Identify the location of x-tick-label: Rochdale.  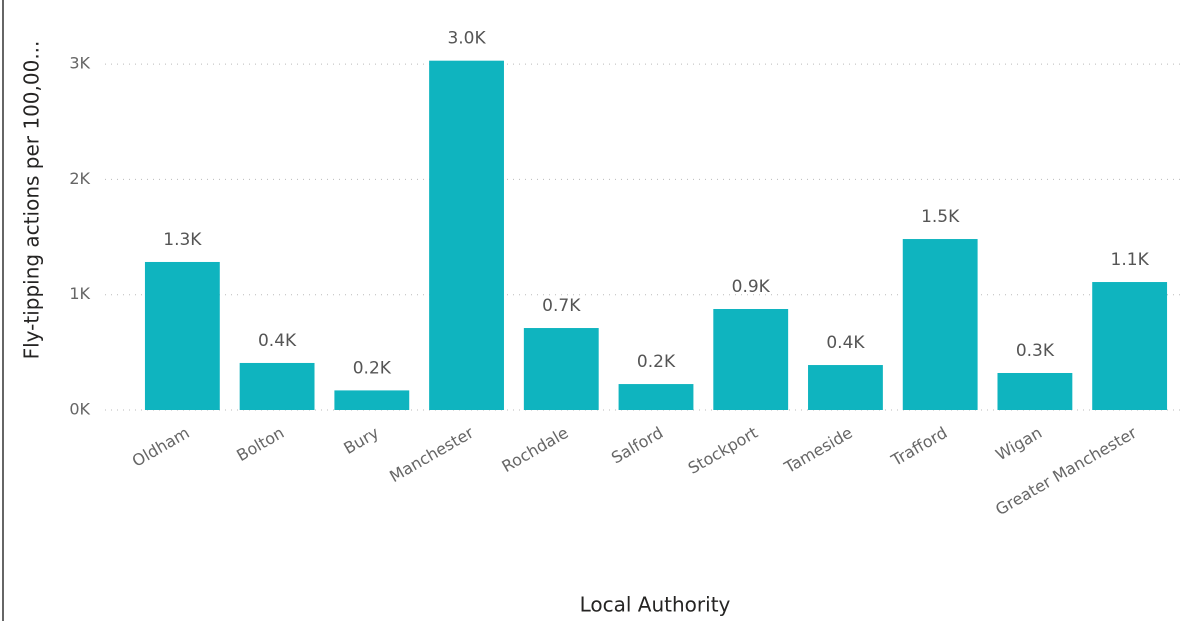
(534, 449).